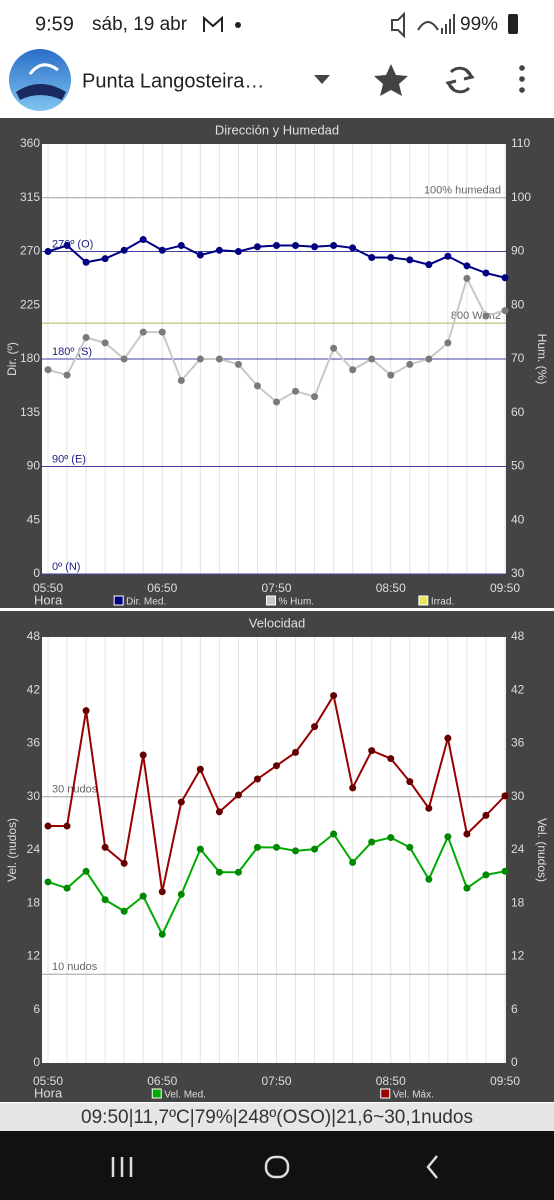  What do you see at coordinates (34, 636) in the screenshot?
I see `y-tick-label: 48` at bounding box center [34, 636].